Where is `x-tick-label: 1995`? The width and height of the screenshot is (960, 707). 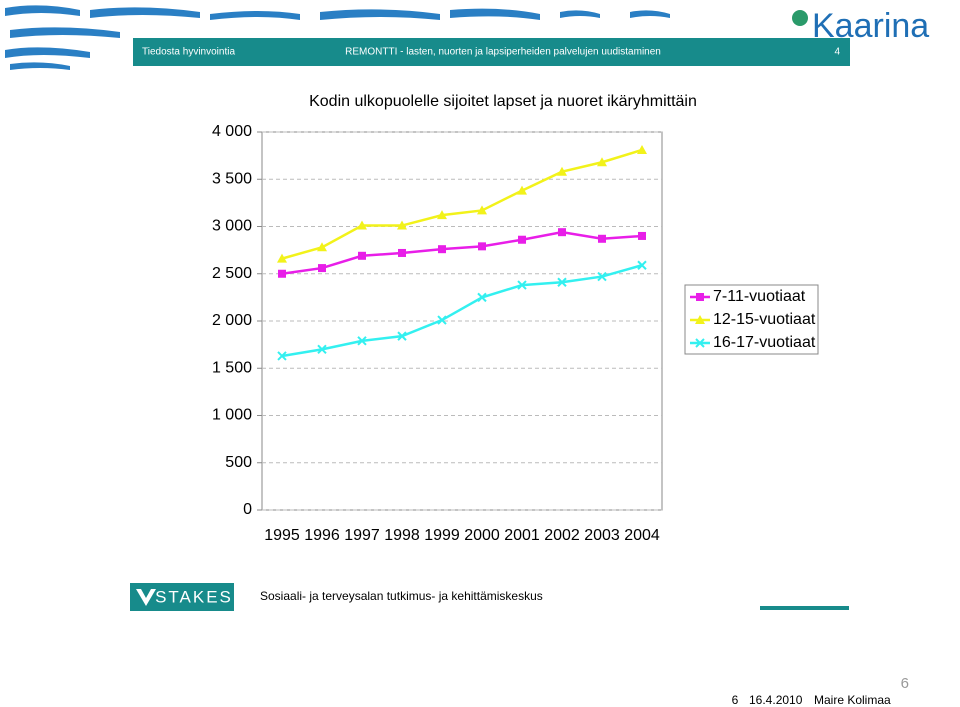
x-tick-label: 1995 is located at coordinates (282, 535).